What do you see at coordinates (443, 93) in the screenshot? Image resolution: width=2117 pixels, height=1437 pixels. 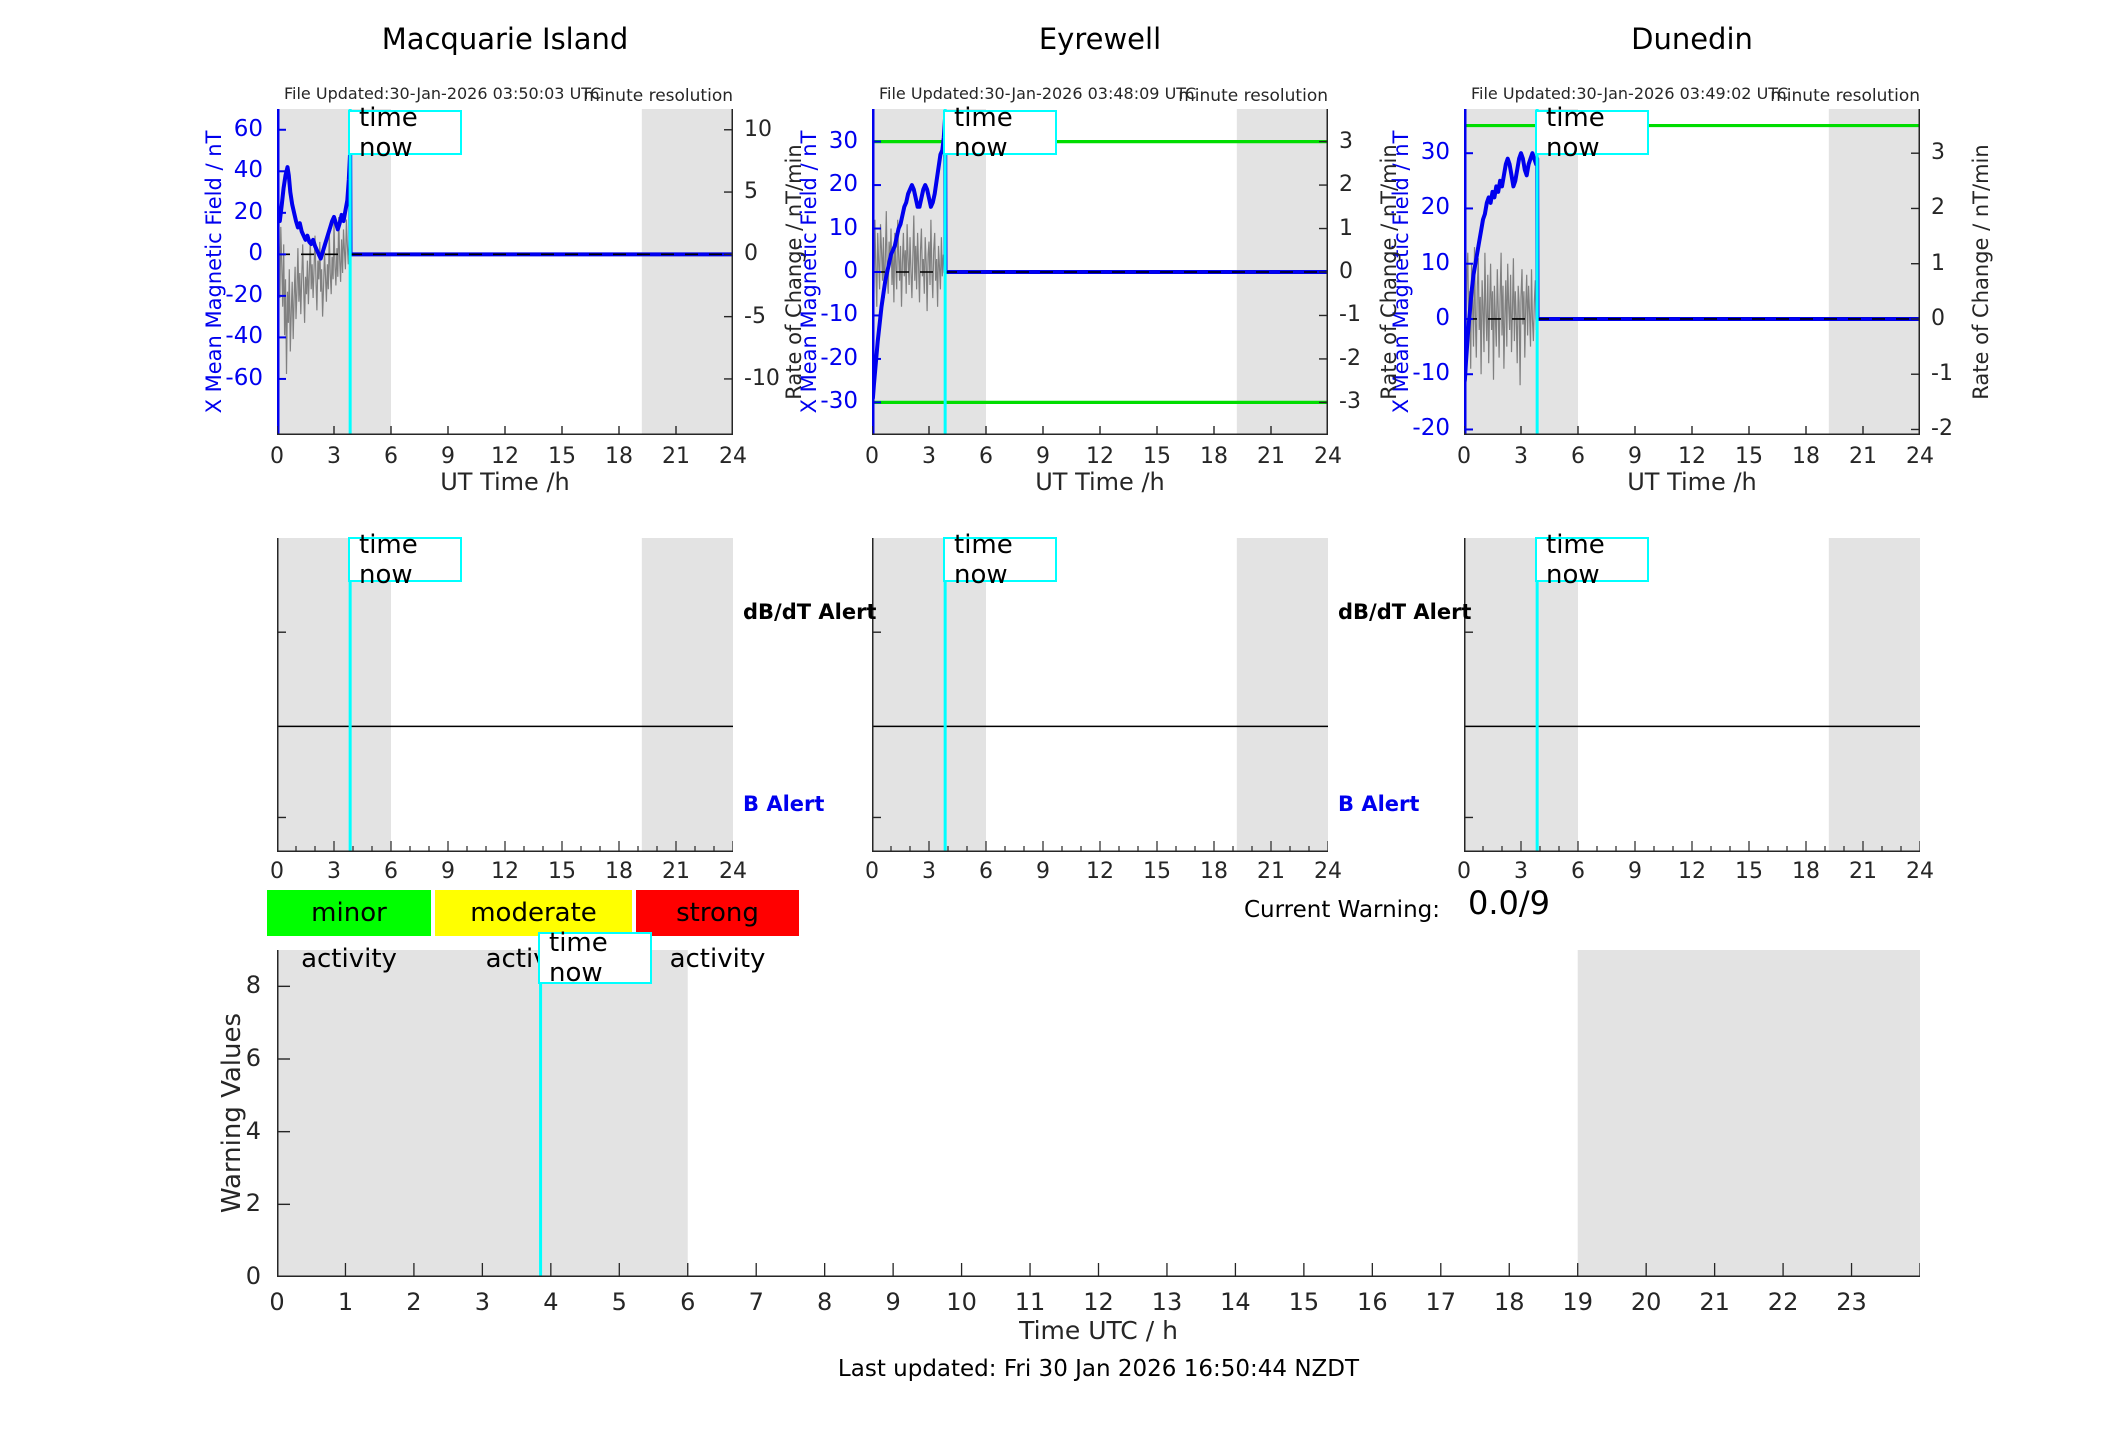 I see `file-updated-macquarie: File Updated:30-Jan-2026 03:50:03 UTC` at bounding box center [443, 93].